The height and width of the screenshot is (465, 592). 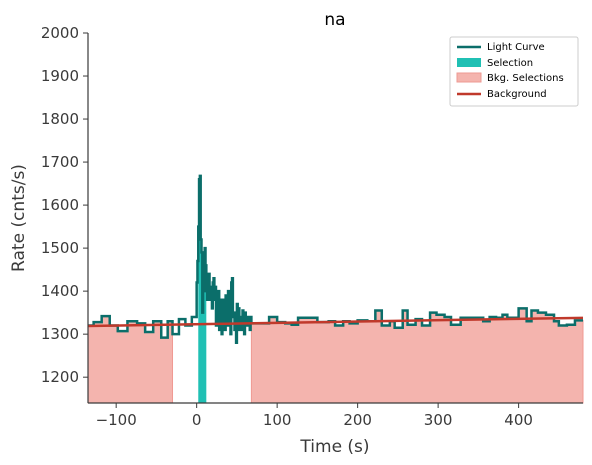 I want to click on y-tick-label: 1400, so click(x=60, y=291).